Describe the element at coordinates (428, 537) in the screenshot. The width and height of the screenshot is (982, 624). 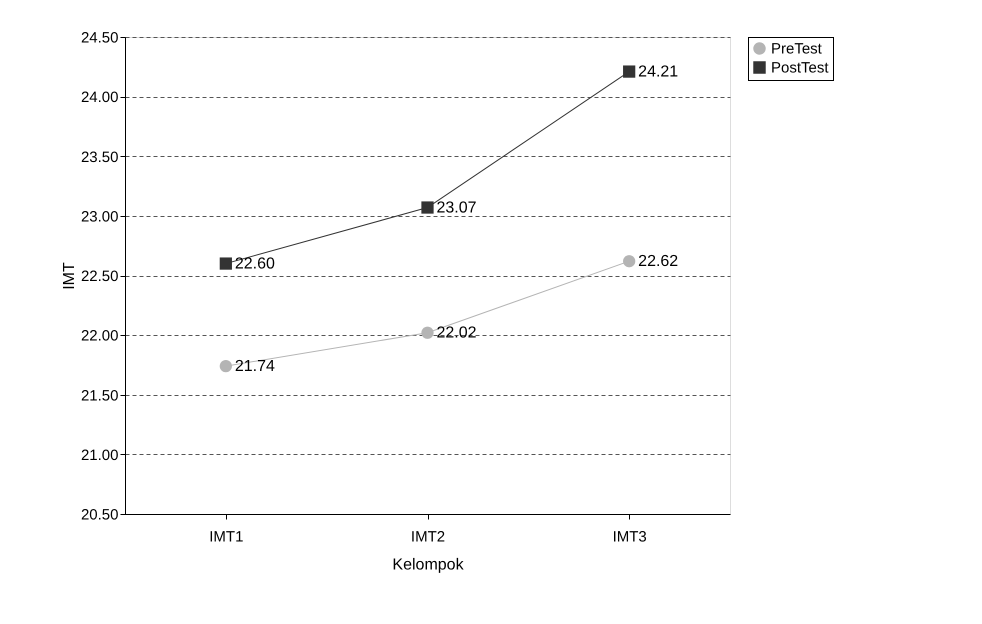
I see `x-tick-label: IMT2` at that location.